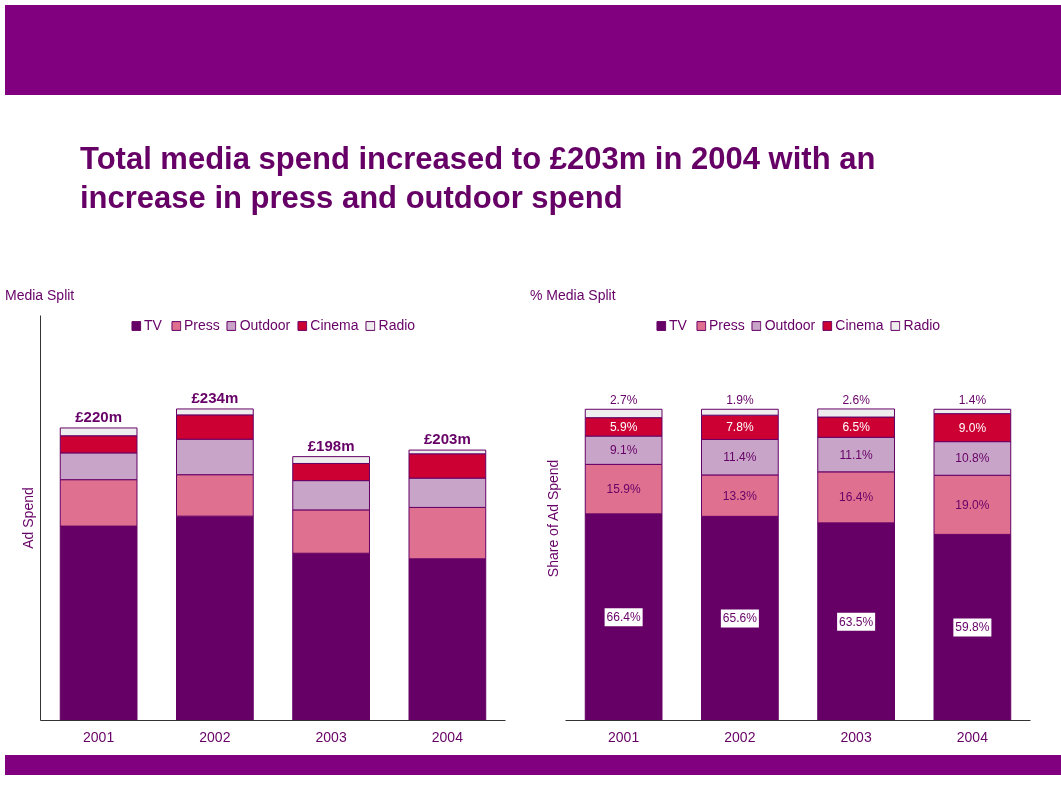 This screenshot has height=798, width=1061. Describe the element at coordinates (740, 495) in the screenshot. I see `data-label: 13.3%` at that location.